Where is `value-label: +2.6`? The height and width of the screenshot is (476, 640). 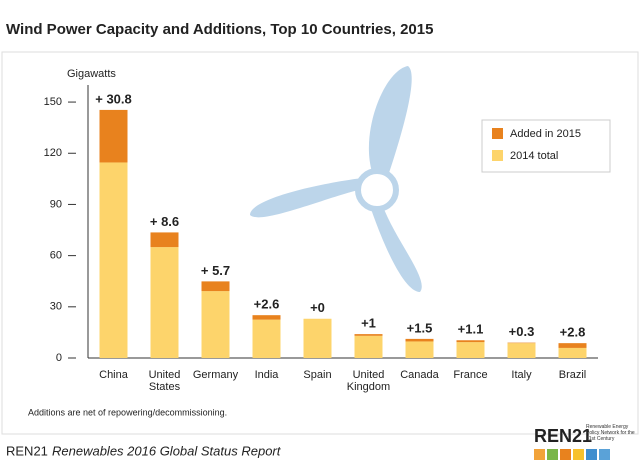
value-label: +2.6 is located at coordinates (267, 304).